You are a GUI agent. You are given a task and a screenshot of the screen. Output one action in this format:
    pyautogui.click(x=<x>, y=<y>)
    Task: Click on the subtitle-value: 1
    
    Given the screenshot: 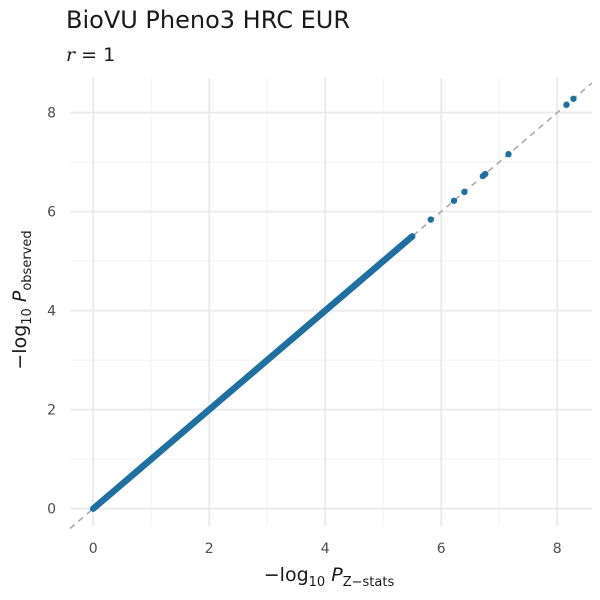 What is the action you would take?
    pyautogui.click(x=109, y=55)
    